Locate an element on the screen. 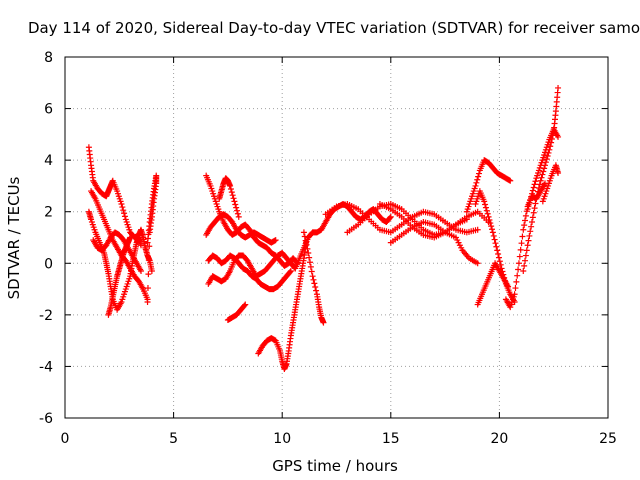  series-d is located at coordinates (117, 252).